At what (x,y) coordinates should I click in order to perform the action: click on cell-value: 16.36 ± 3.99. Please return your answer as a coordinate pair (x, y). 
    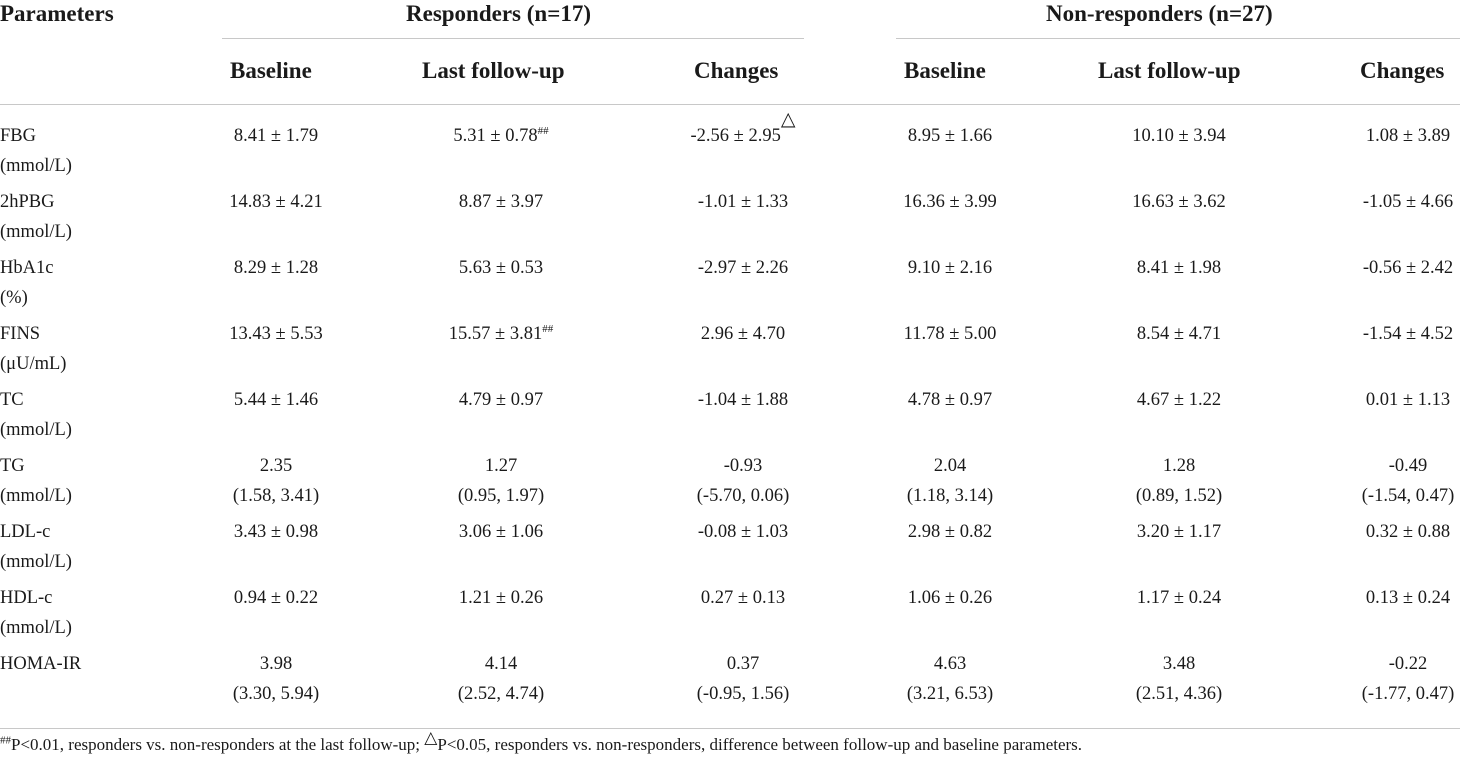
    Looking at the image, I should click on (950, 202).